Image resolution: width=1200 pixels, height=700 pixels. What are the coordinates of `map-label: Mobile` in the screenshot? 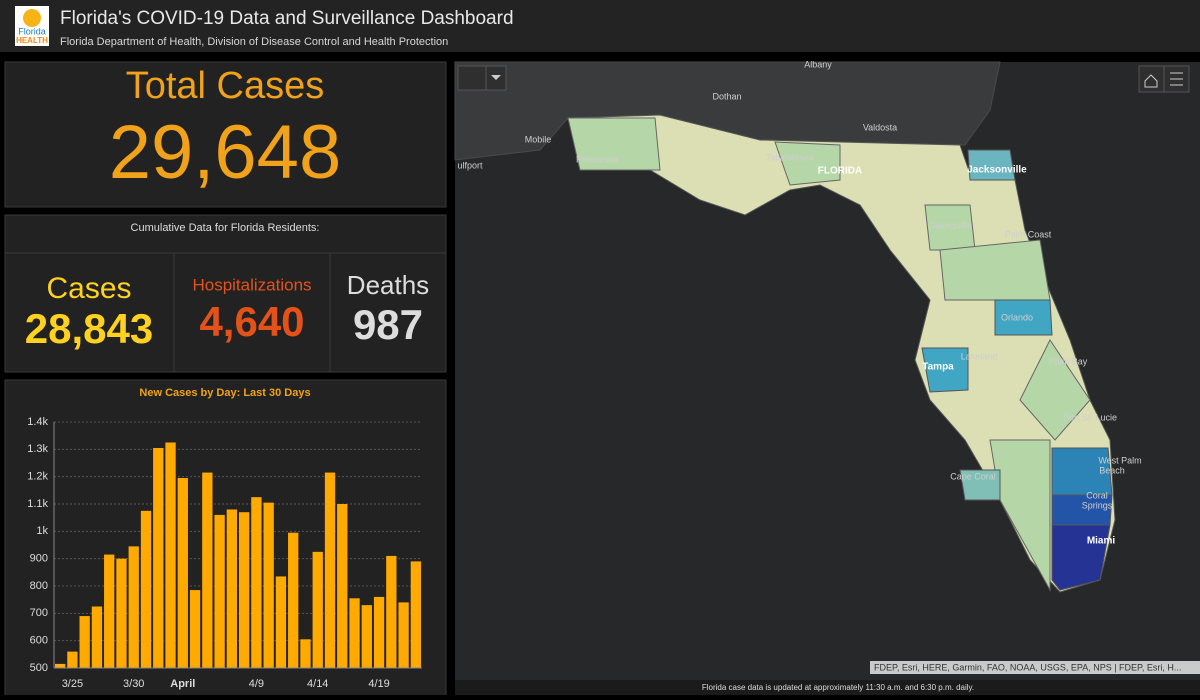 It's located at (538, 139).